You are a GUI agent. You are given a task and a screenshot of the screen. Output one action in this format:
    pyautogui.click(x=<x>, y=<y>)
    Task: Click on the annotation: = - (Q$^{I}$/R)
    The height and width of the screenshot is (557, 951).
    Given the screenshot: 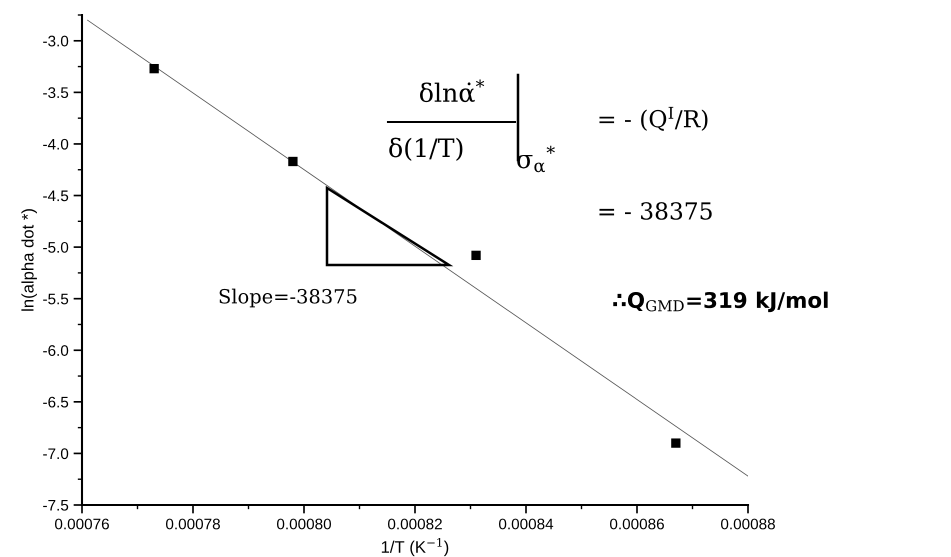 What is the action you would take?
    pyautogui.click(x=653, y=118)
    